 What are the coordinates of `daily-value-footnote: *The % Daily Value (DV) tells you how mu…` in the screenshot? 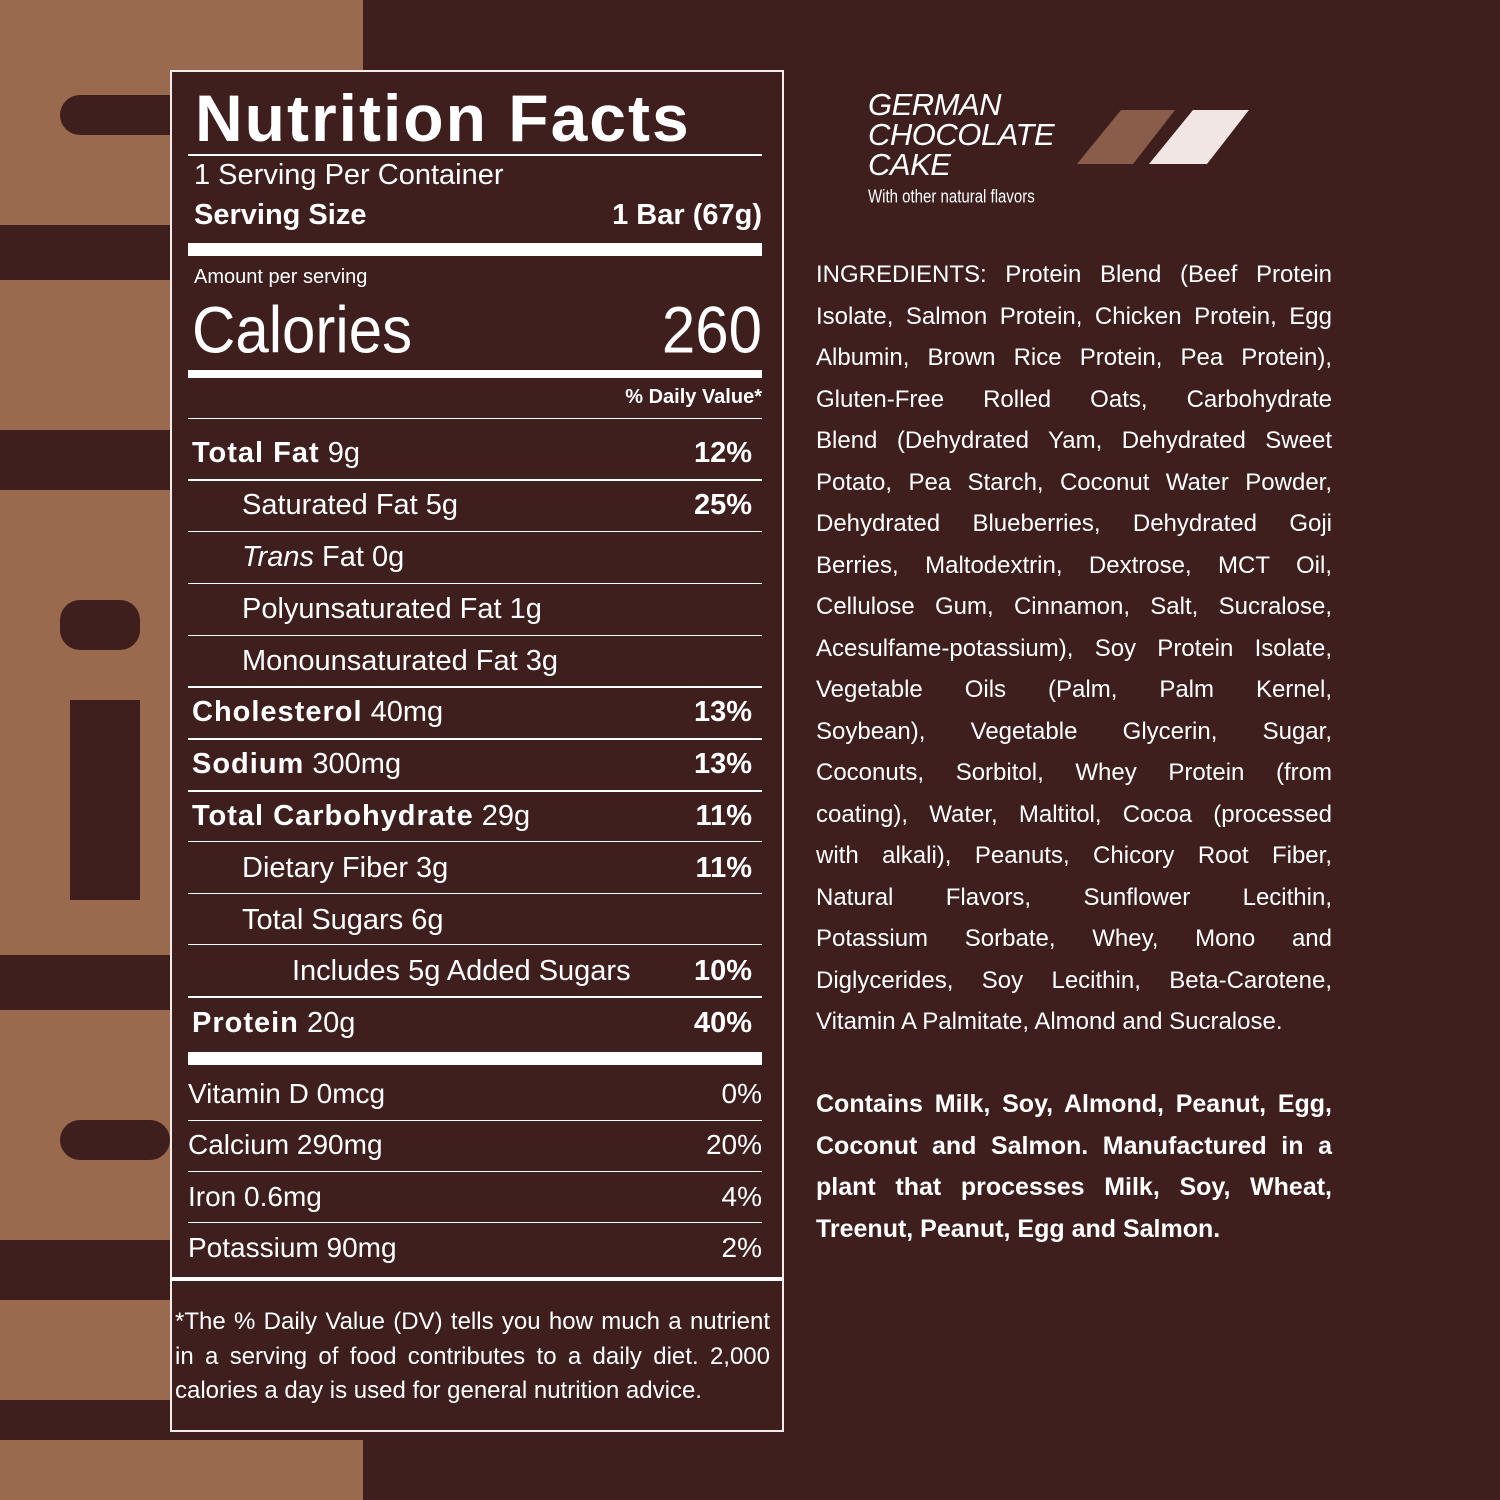 It's located at (472, 1356).